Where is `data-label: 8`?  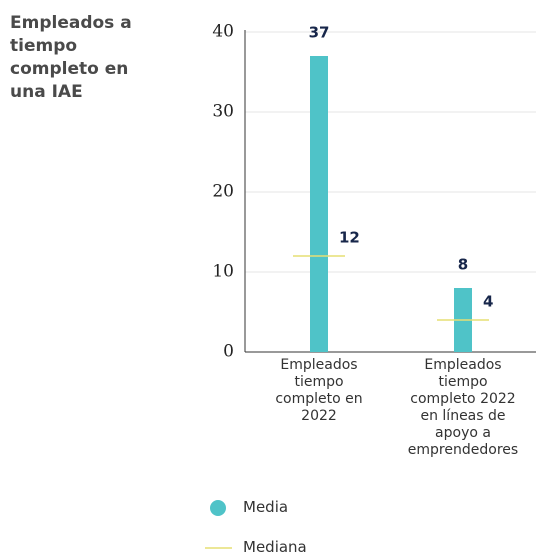 data-label: 8 is located at coordinates (463, 265).